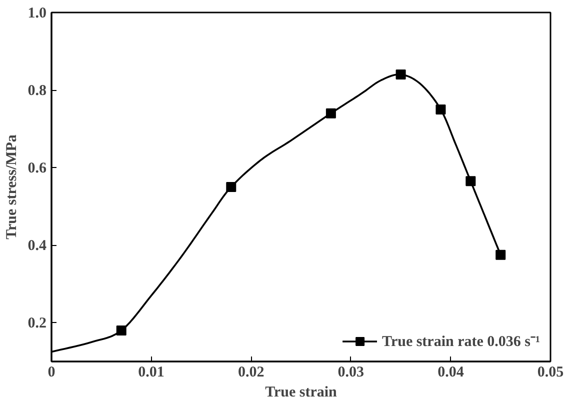 This screenshot has width=572, height=405. I want to click on x-tick-label: 0.04, so click(451, 372).